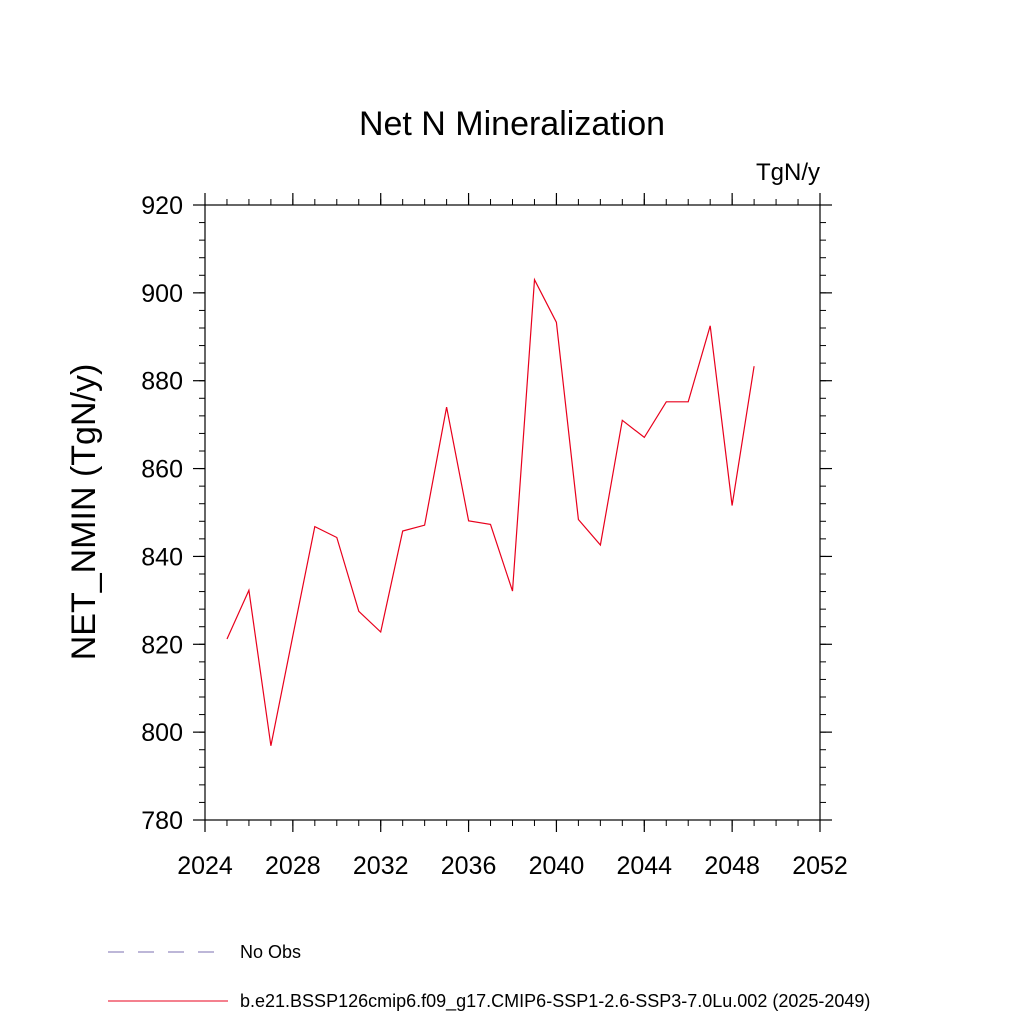  I want to click on units-label: TgN/y, so click(788, 172).